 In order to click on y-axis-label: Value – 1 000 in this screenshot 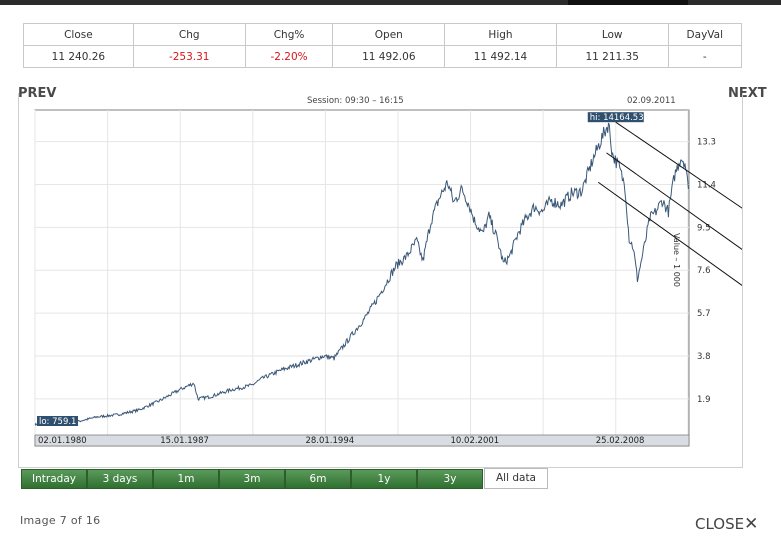, I will do `click(676, 260)`.